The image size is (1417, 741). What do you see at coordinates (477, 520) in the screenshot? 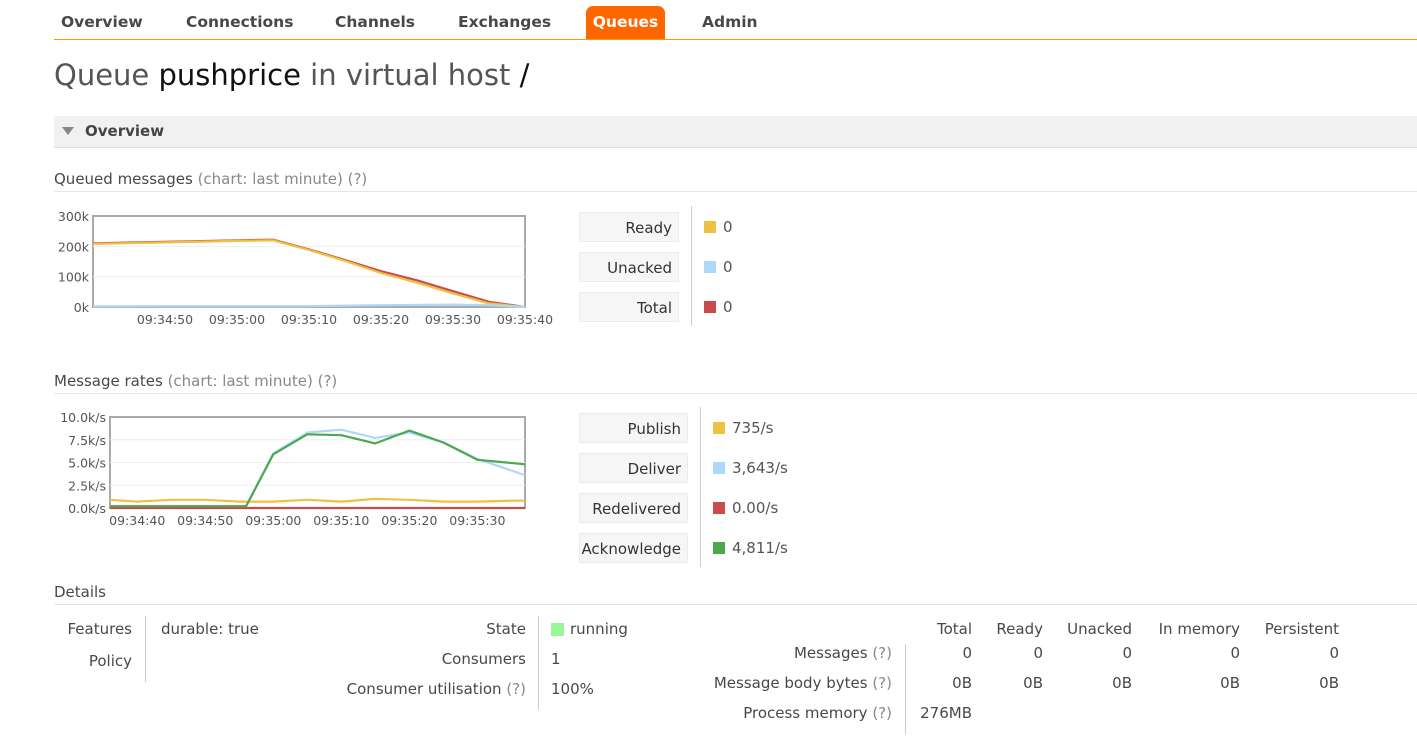
I see `rates-x-tick: 09:35:30` at bounding box center [477, 520].